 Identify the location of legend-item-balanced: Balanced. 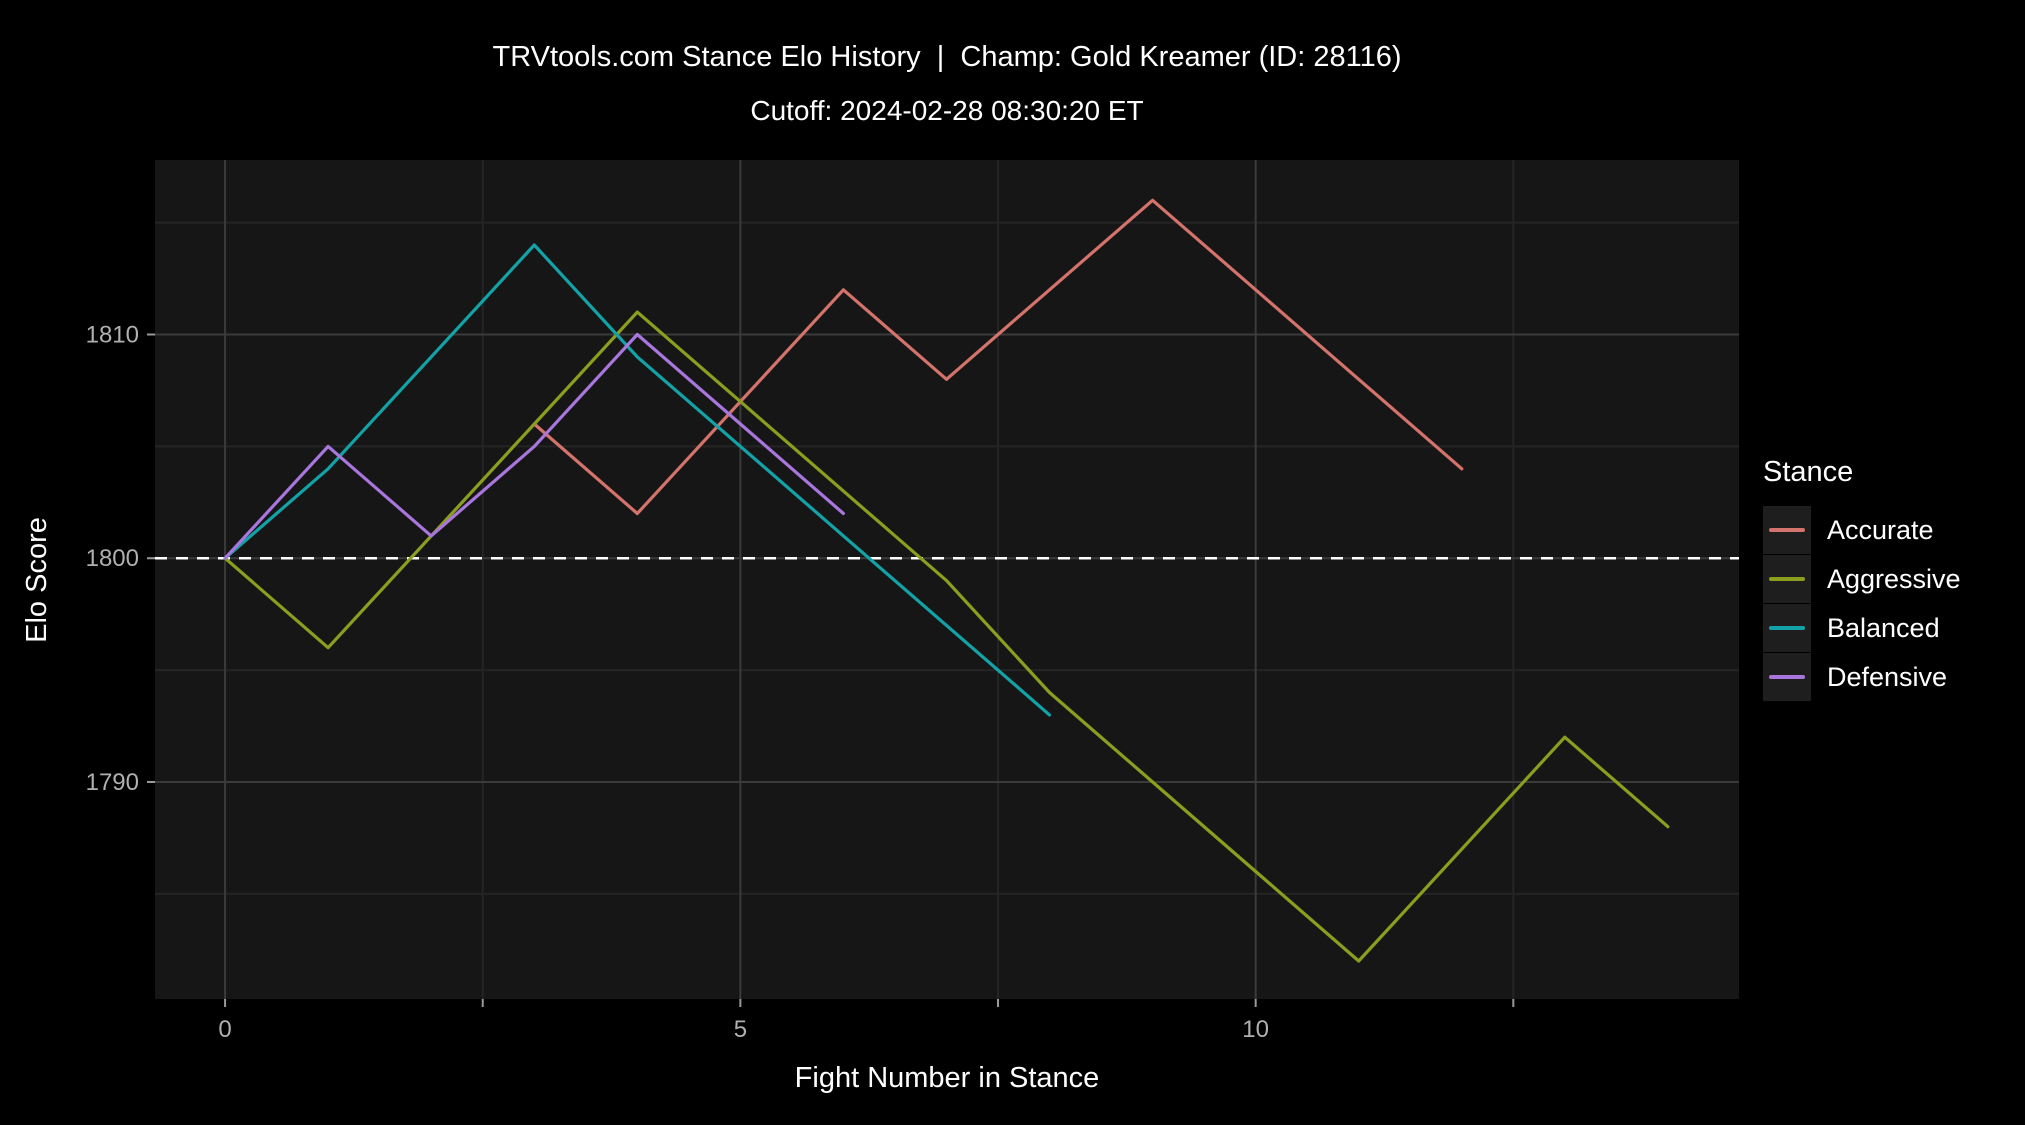
(1862, 628).